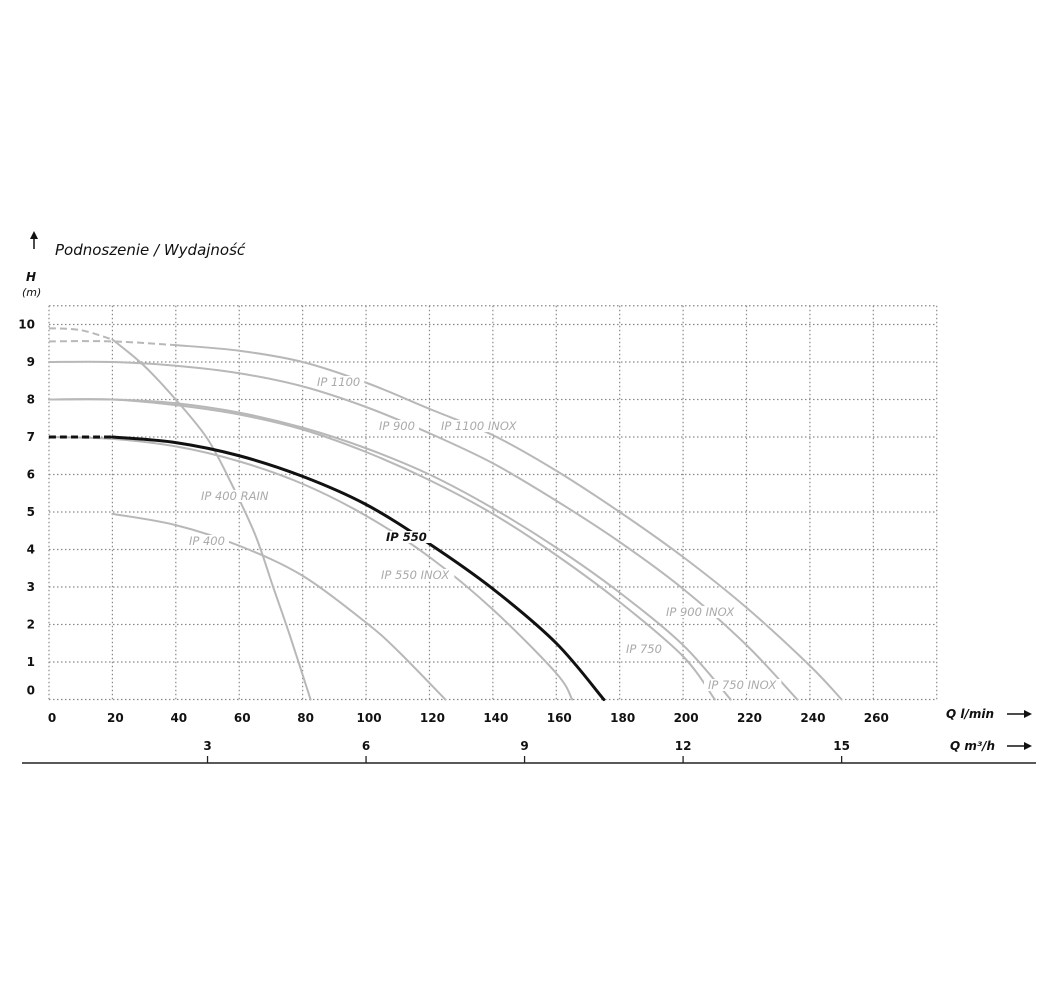 This screenshot has height=994, width=1042. What do you see at coordinates (468, 718) in the screenshot?
I see `x-tick-labels: 0 20 40 60 80 100 120 140 160 180 200 220 240 260` at bounding box center [468, 718].